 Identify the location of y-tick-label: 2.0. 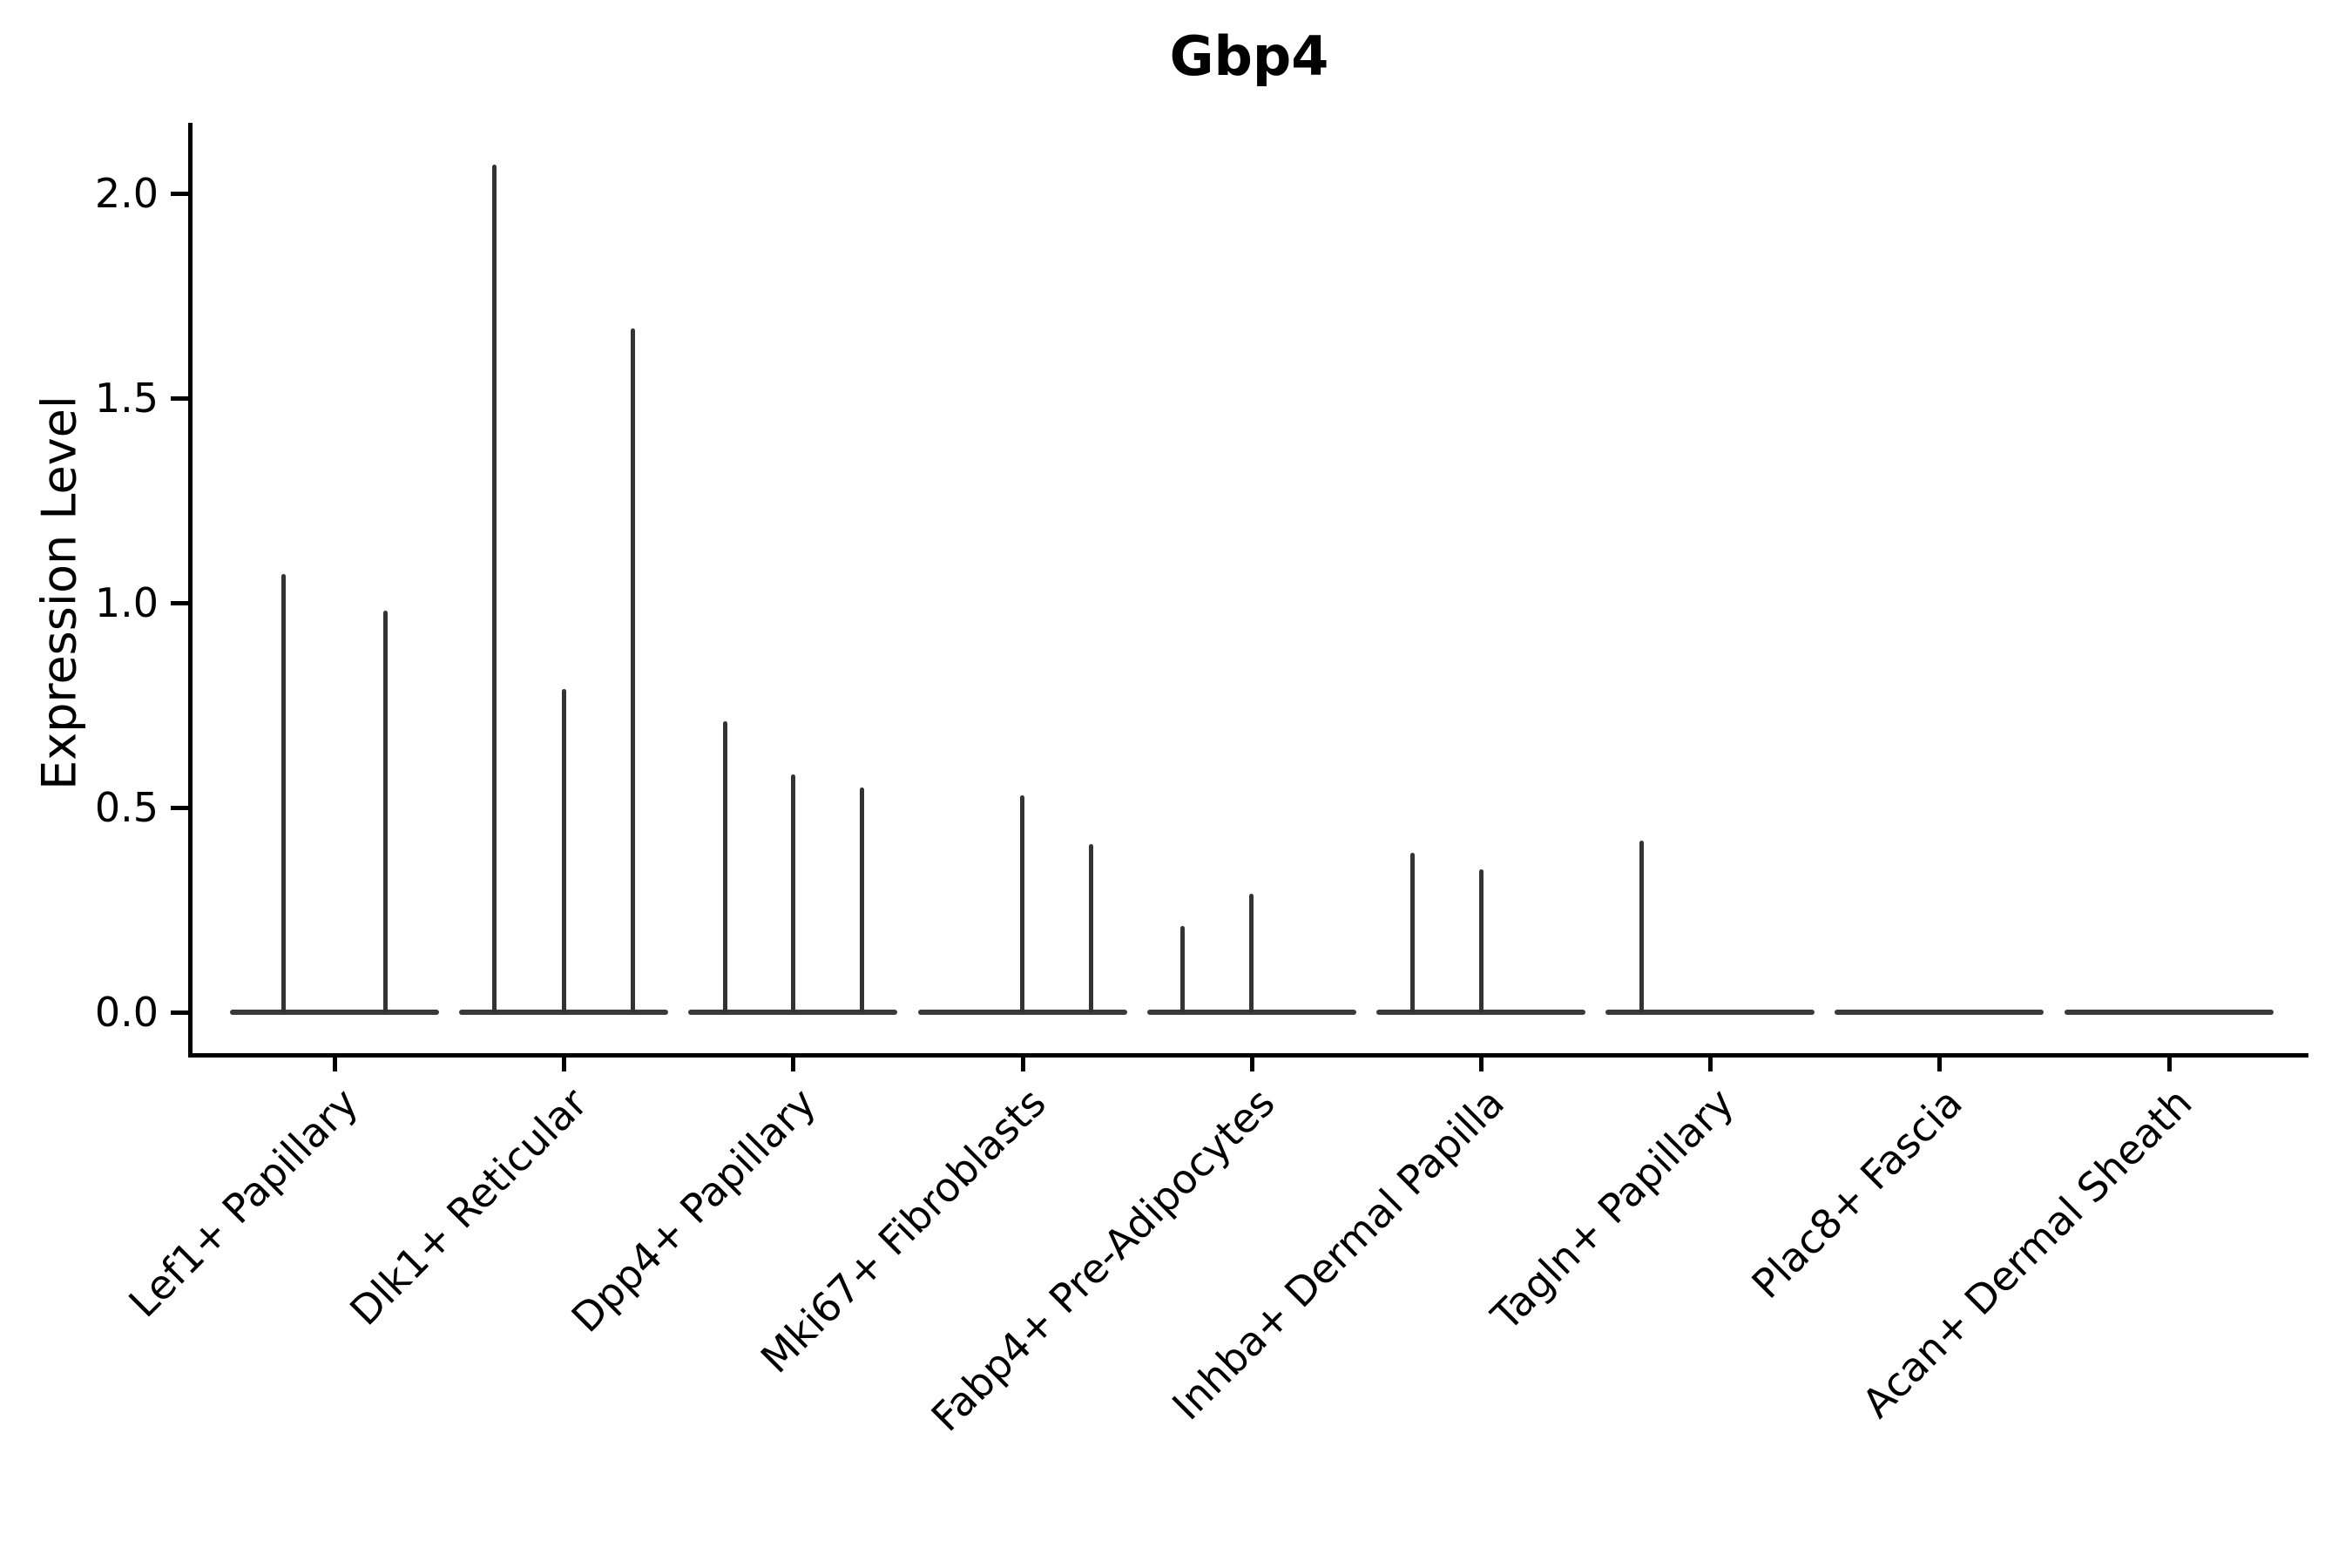
(126, 193).